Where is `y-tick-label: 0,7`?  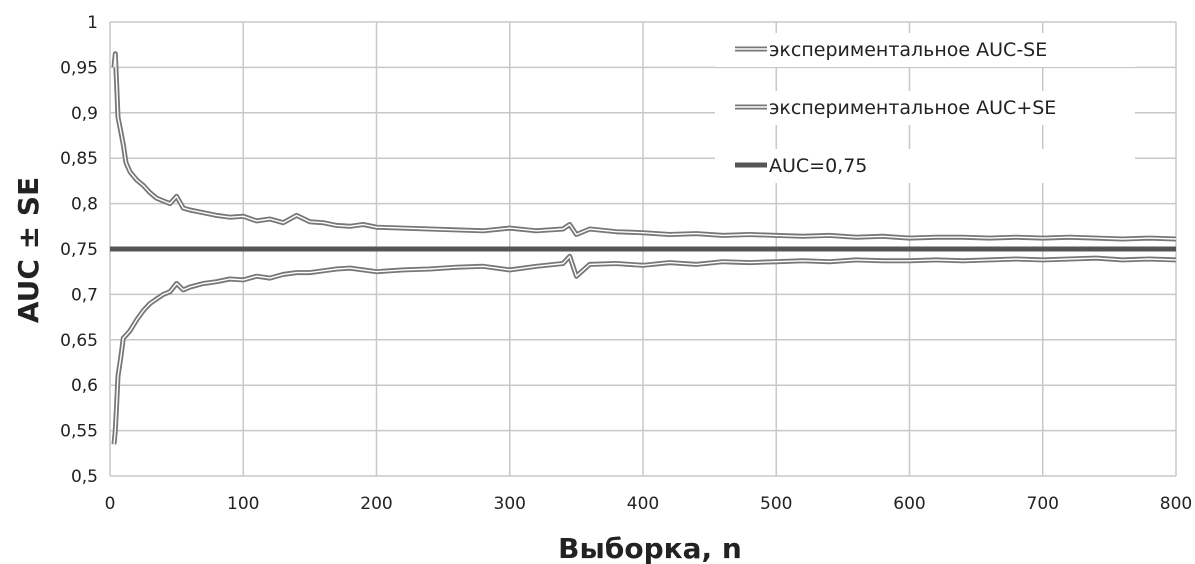 y-tick-label: 0,7 is located at coordinates (84, 295).